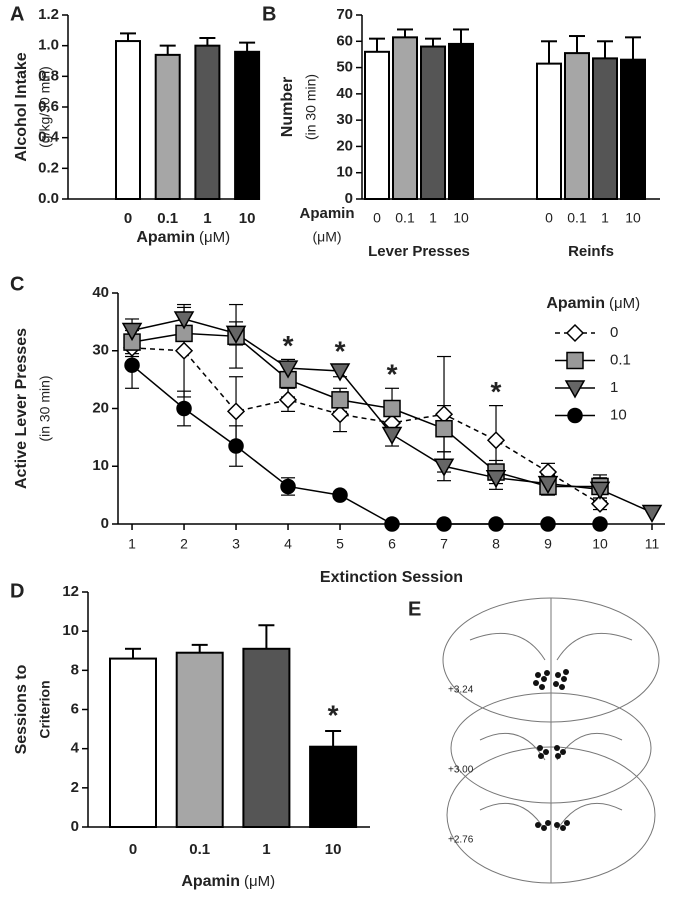  What do you see at coordinates (419, 251) in the screenshot?
I see `group-label: Lever Presses` at bounding box center [419, 251].